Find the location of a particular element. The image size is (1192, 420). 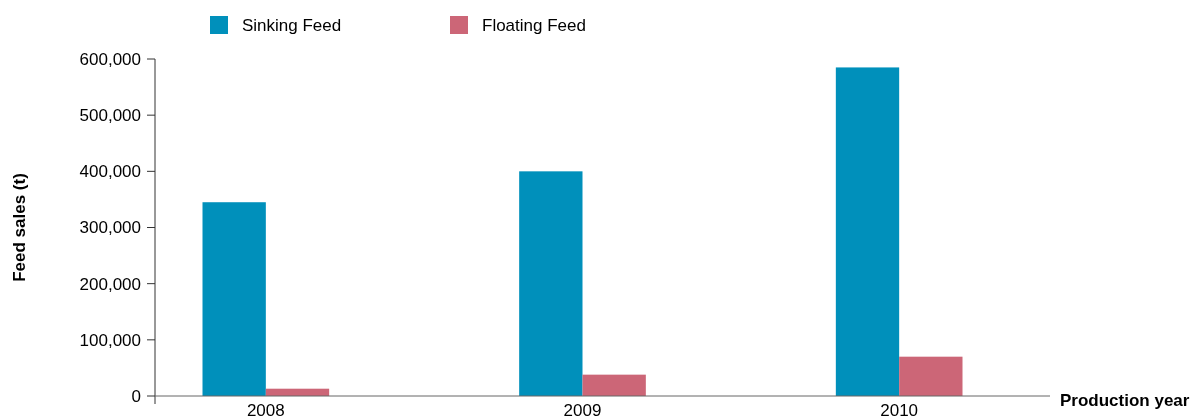

x-tick-label: 2008 is located at coordinates (265, 410).